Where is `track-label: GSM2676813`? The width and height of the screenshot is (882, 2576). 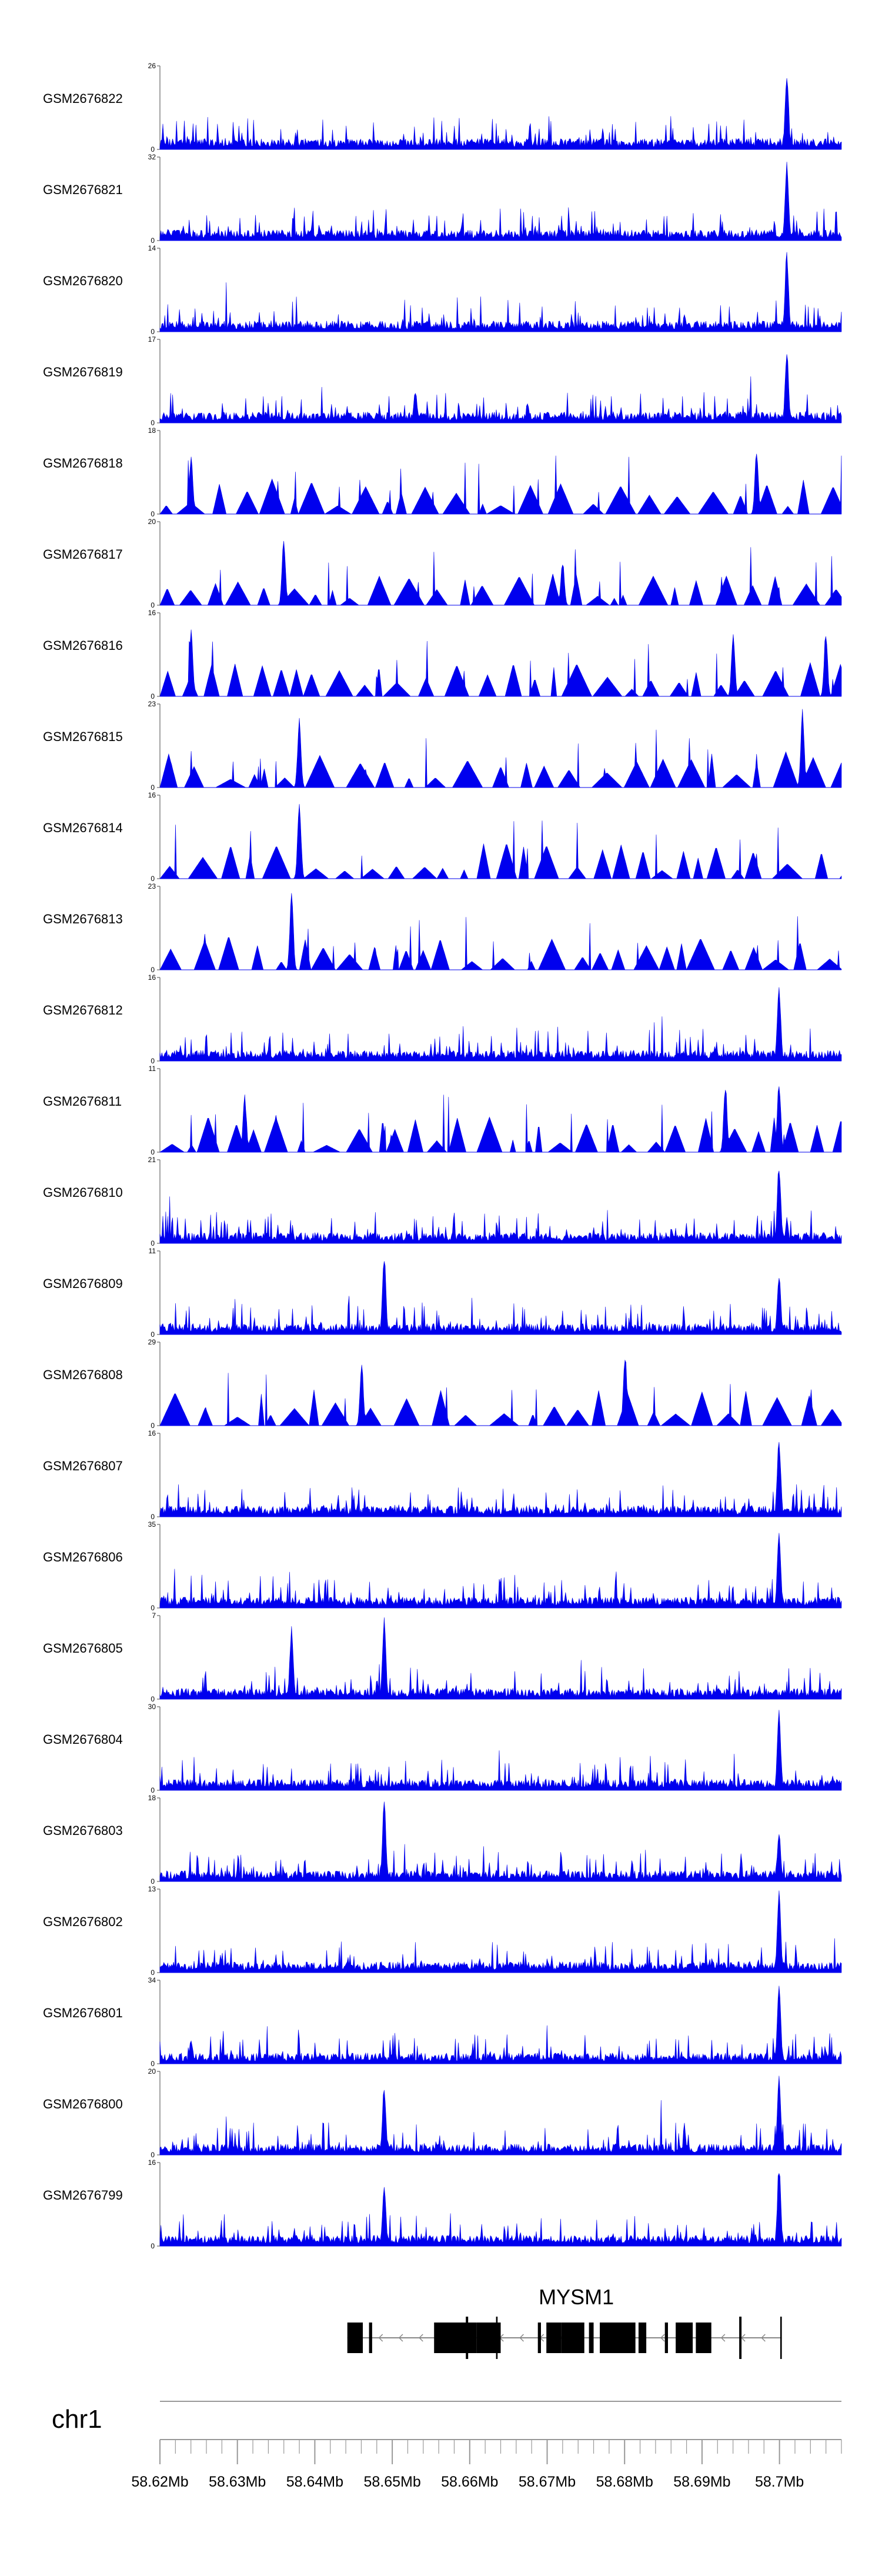 track-label: GSM2676813 is located at coordinates (83, 919).